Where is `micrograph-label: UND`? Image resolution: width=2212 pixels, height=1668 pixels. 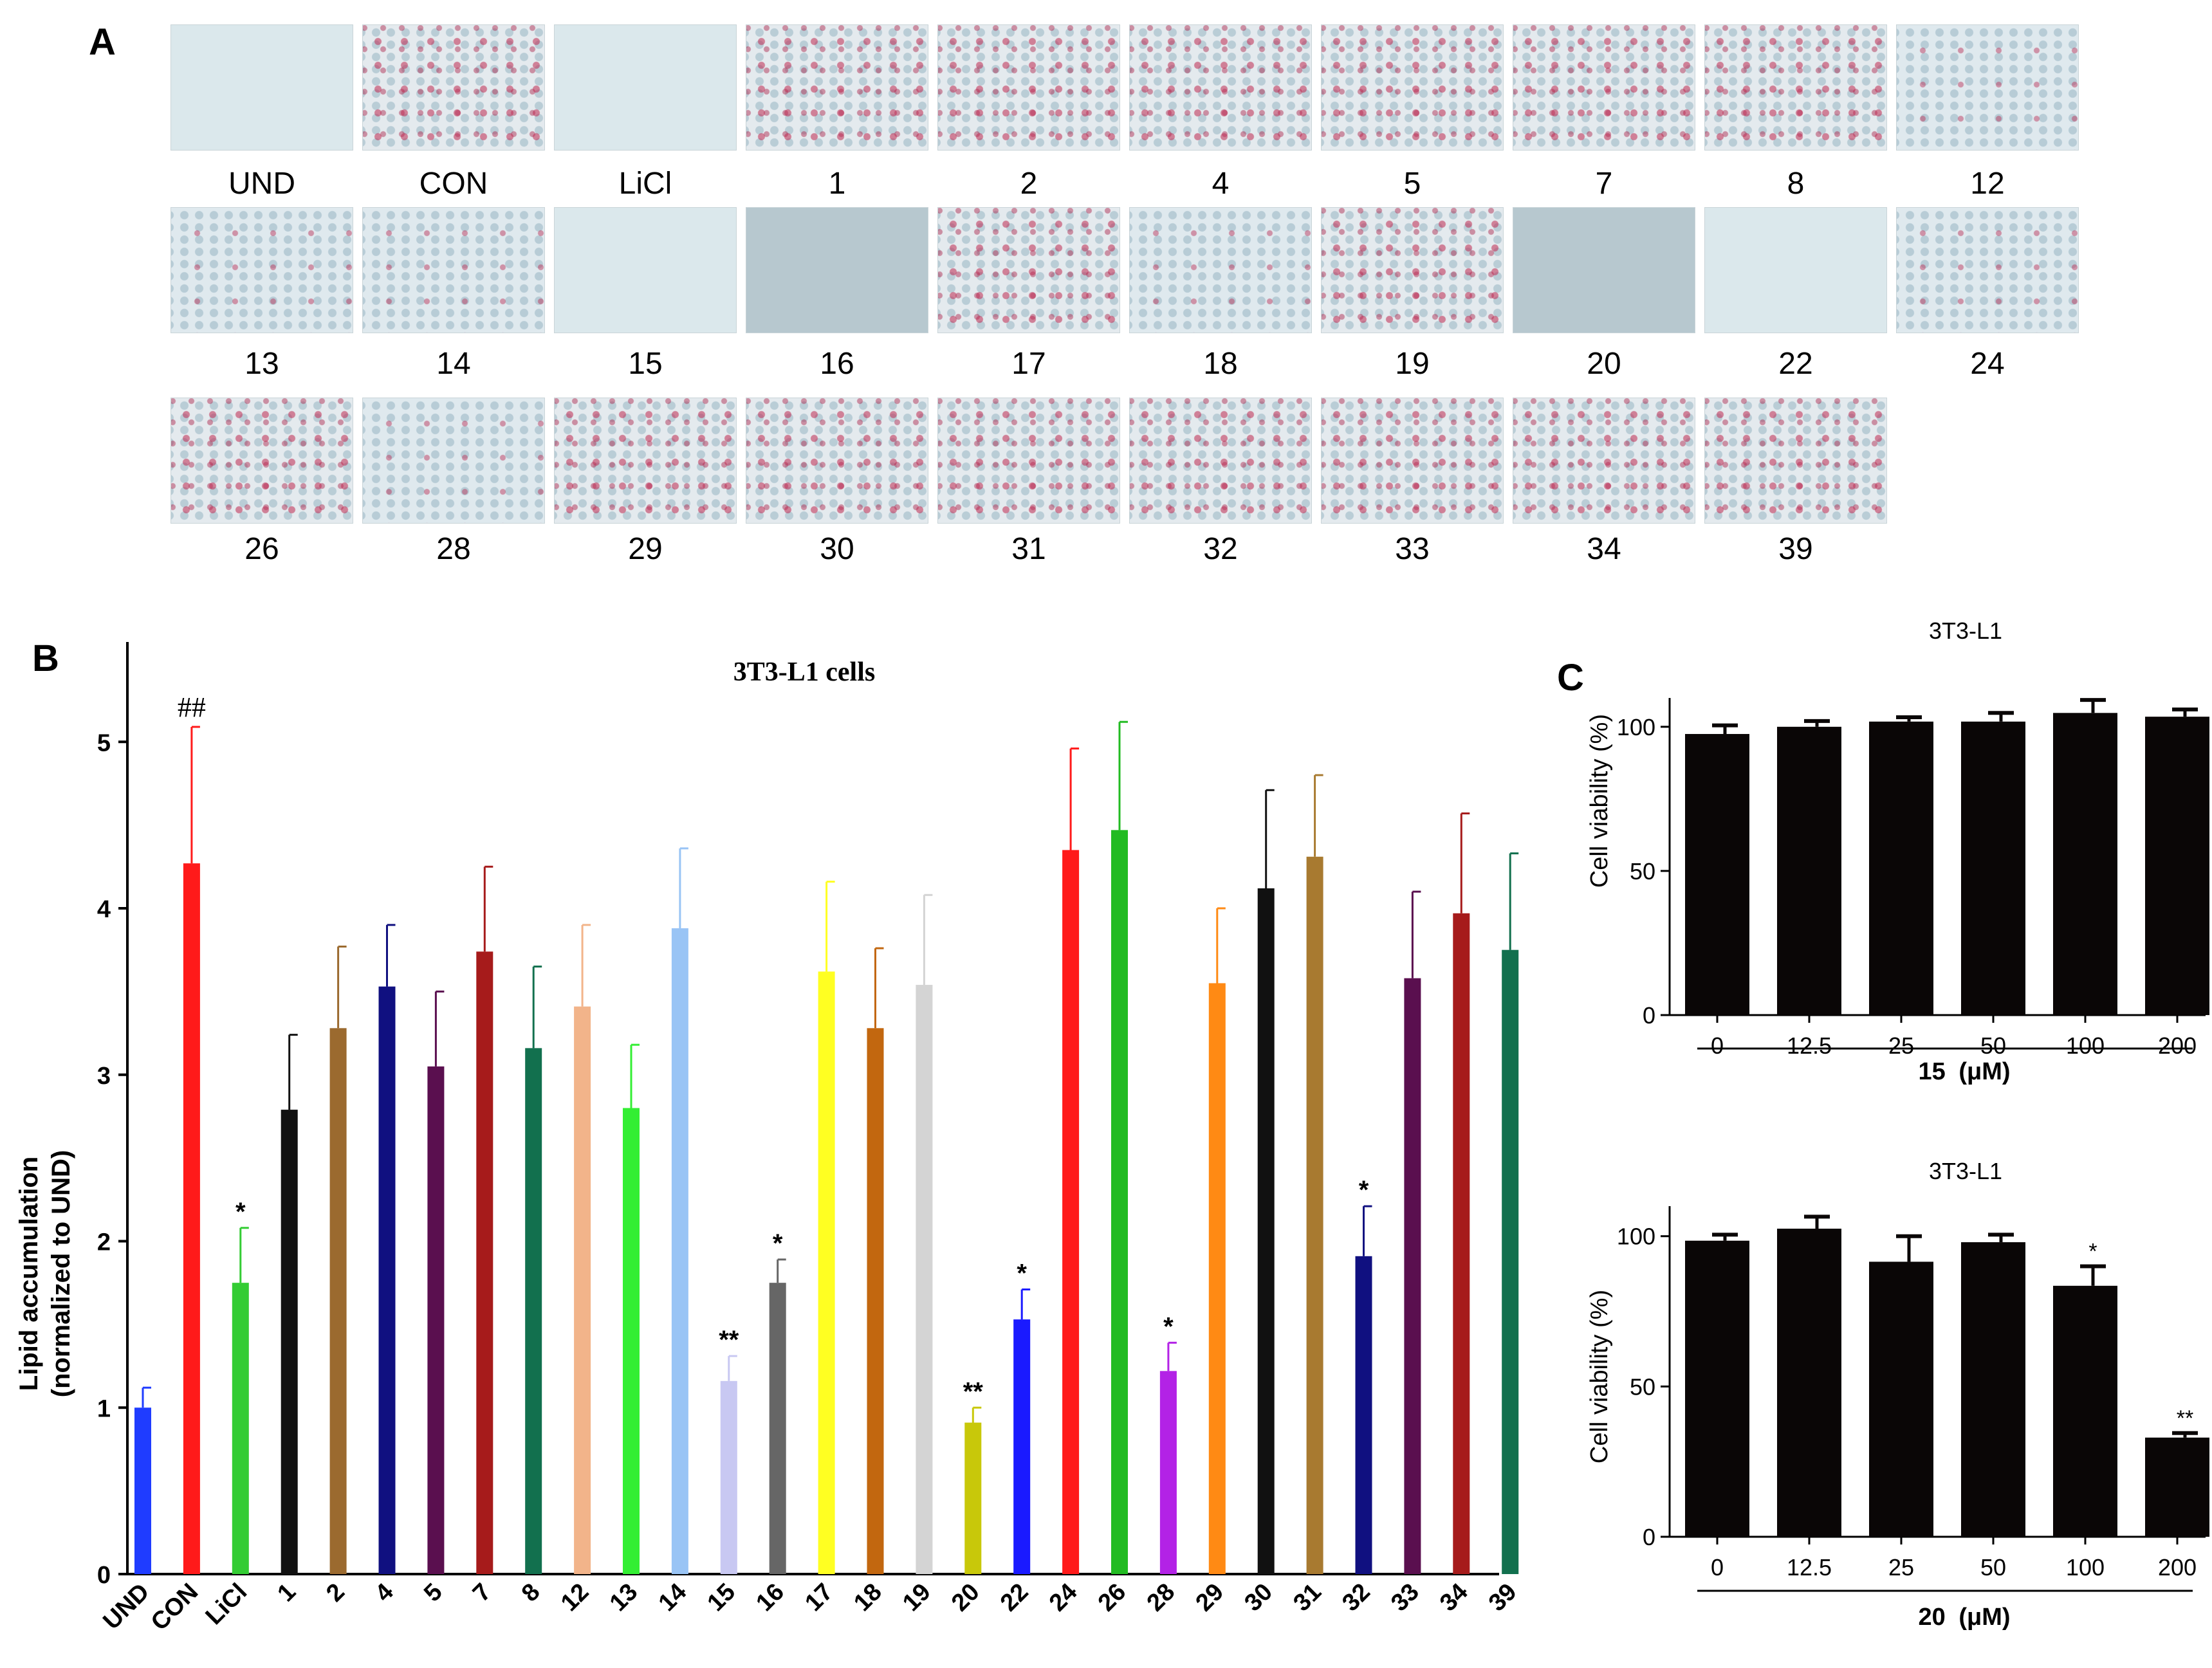
micrograph-label: UND is located at coordinates (261, 184).